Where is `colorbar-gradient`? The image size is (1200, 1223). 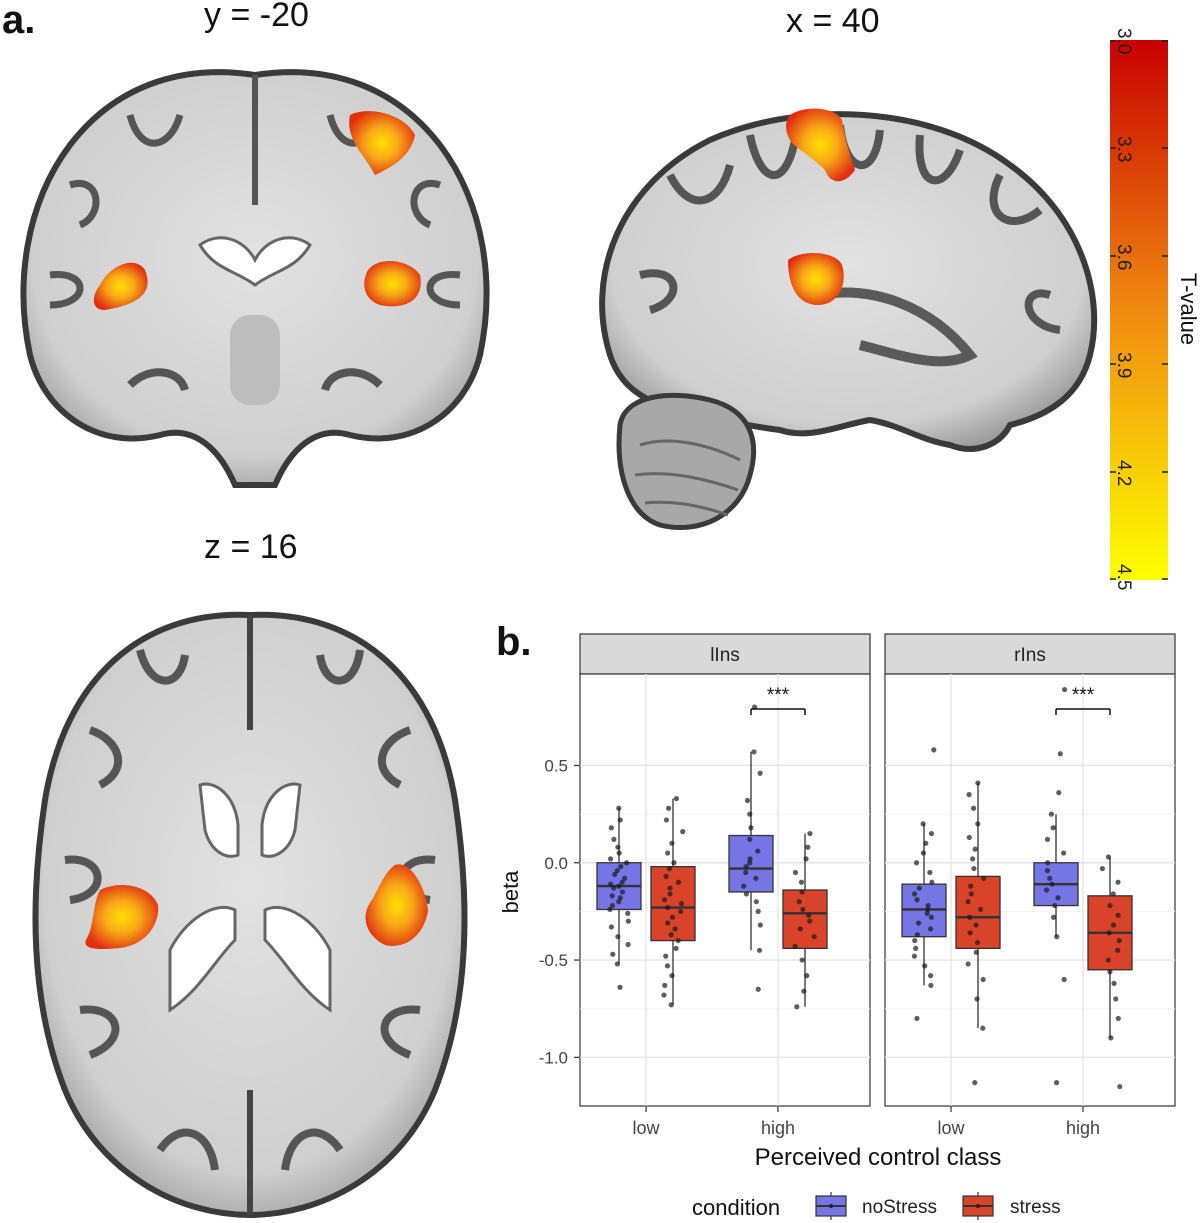
colorbar-gradient is located at coordinates (1139, 310).